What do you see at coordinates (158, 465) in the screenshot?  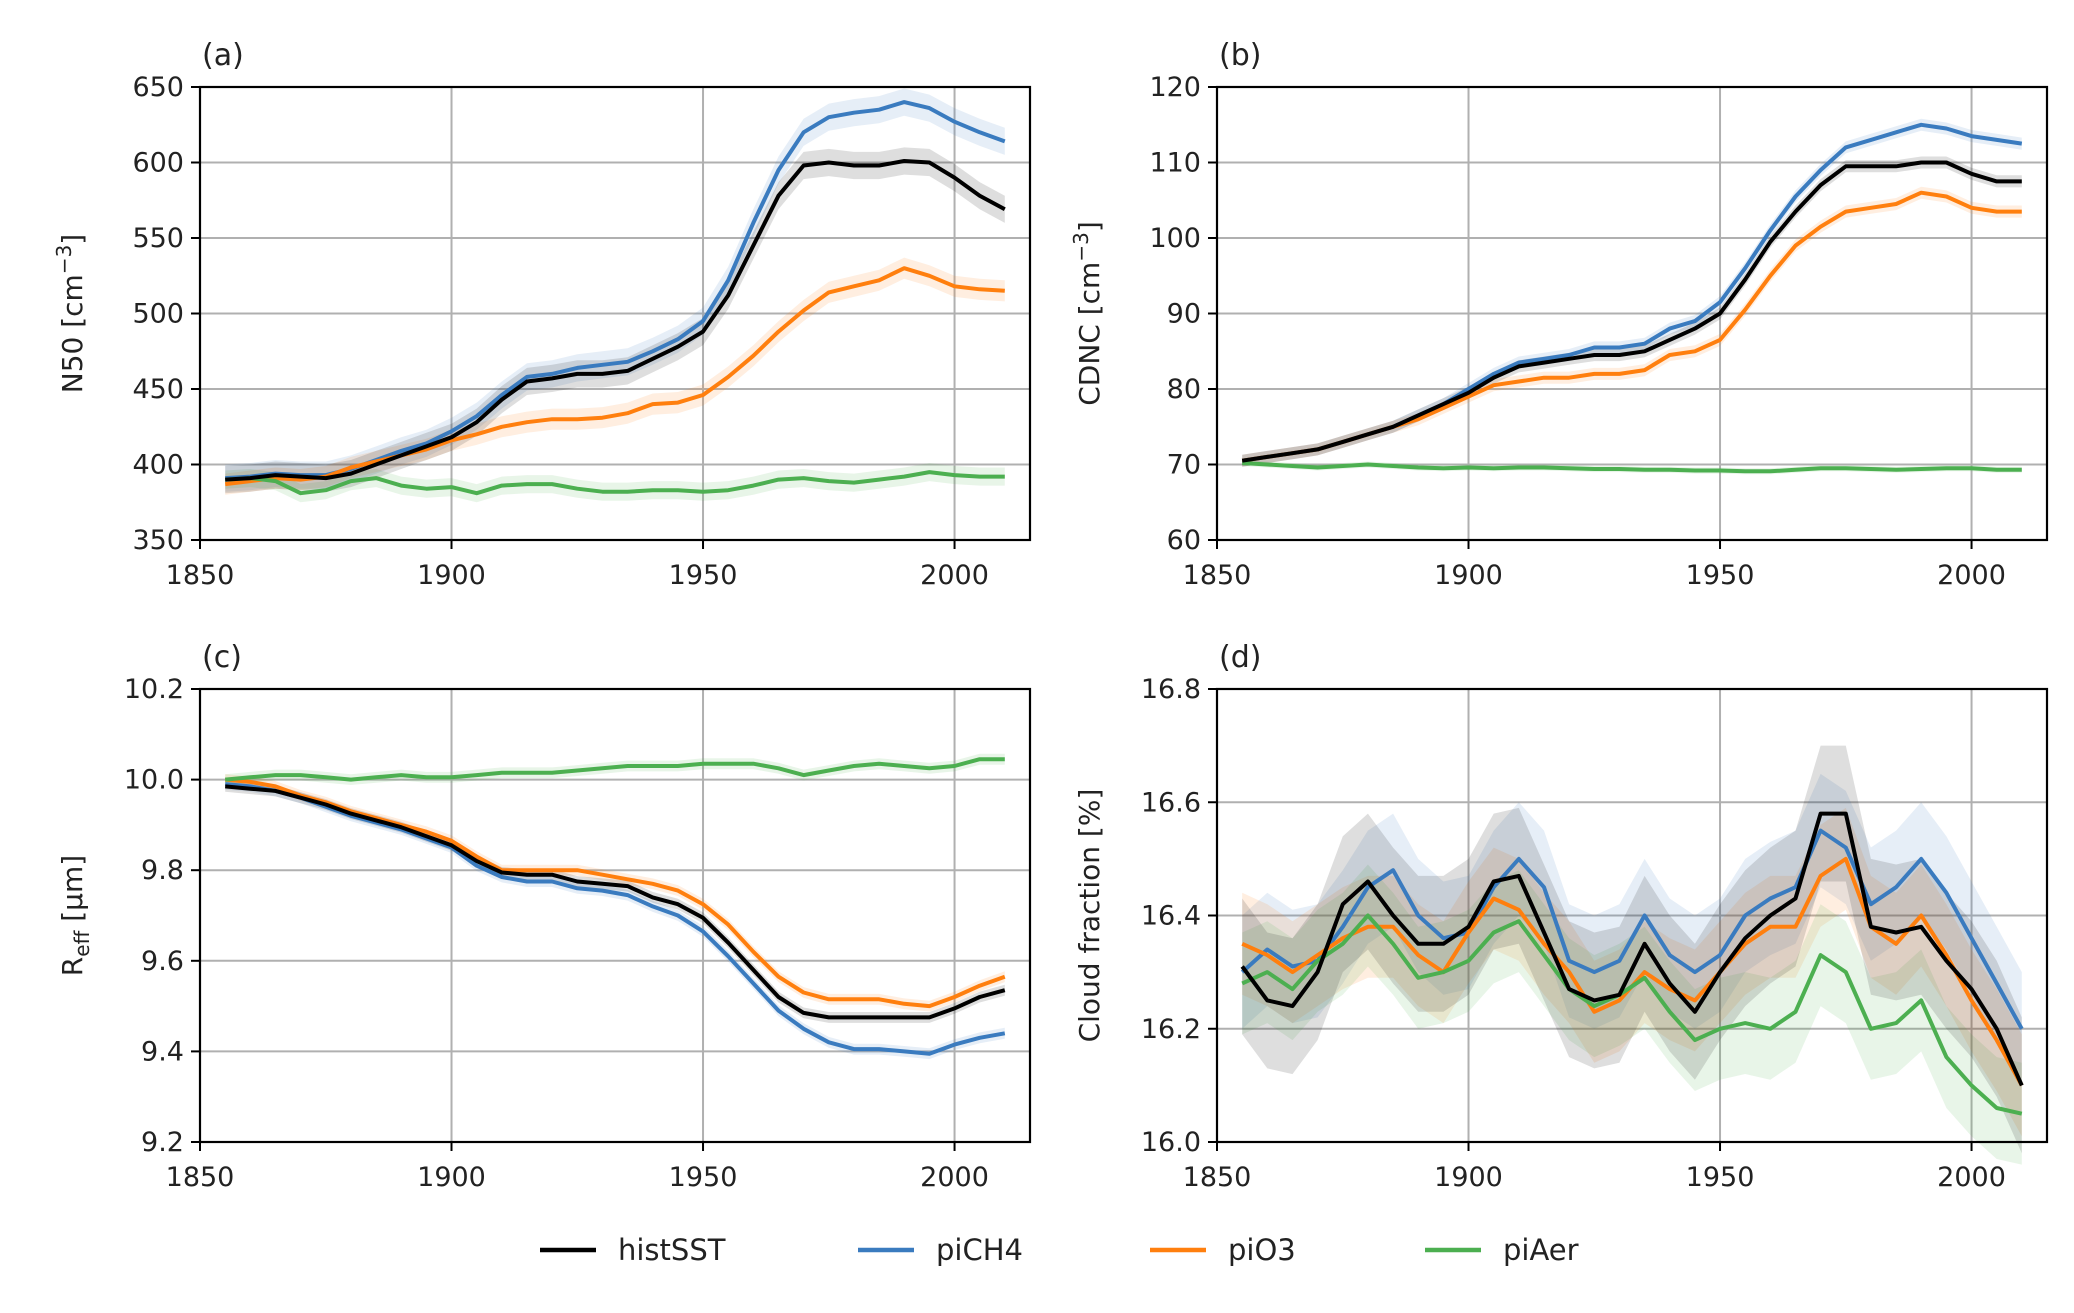 I see `y-tick-label: 400` at bounding box center [158, 465].